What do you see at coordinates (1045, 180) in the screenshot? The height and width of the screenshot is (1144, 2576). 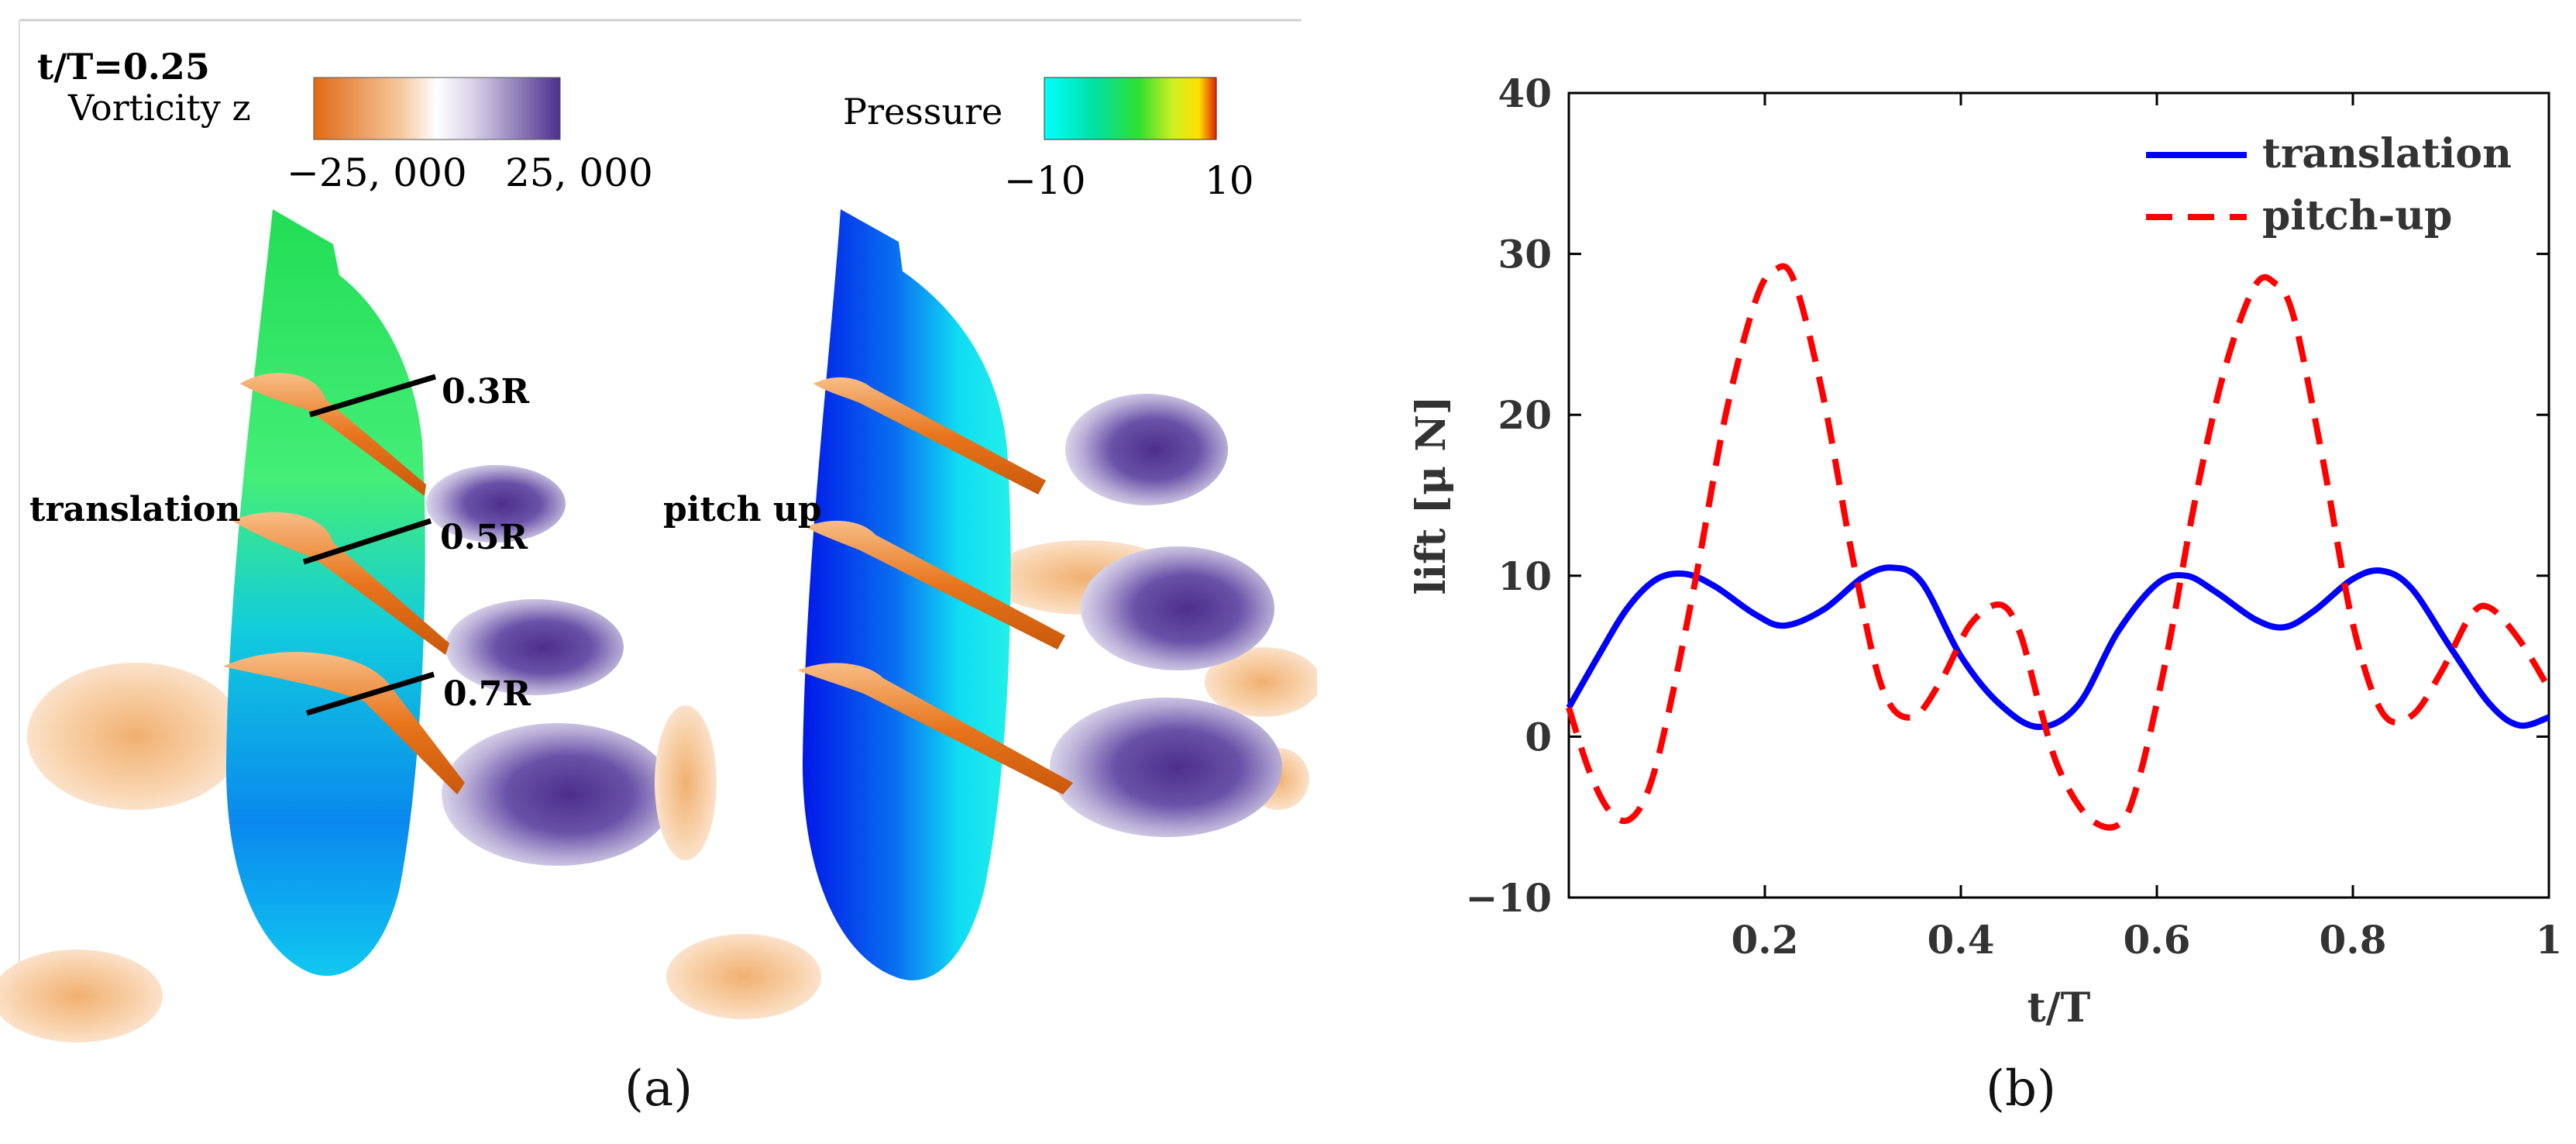 I see `pressure-colorbar-min: −10` at bounding box center [1045, 180].